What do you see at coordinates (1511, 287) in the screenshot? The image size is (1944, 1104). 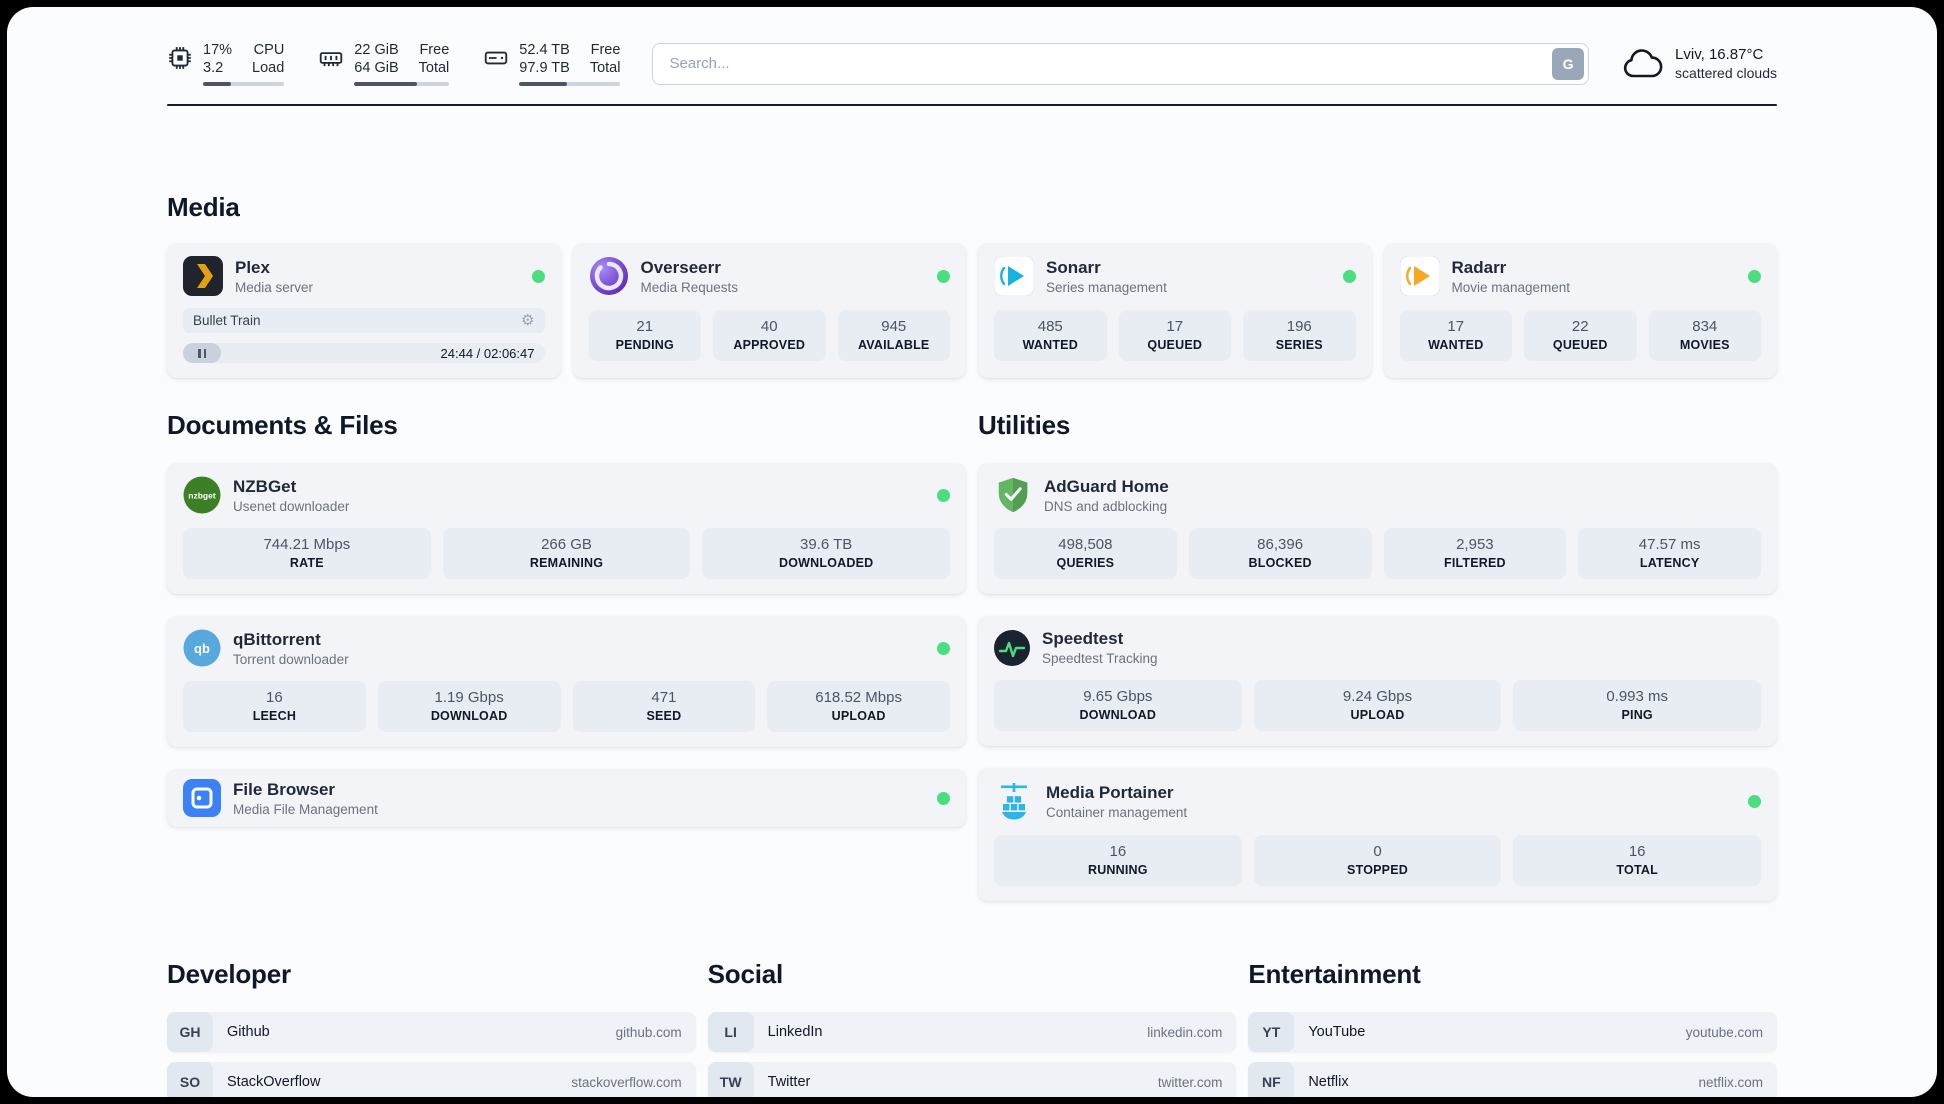 I see `service-subtitle: Movie management` at bounding box center [1511, 287].